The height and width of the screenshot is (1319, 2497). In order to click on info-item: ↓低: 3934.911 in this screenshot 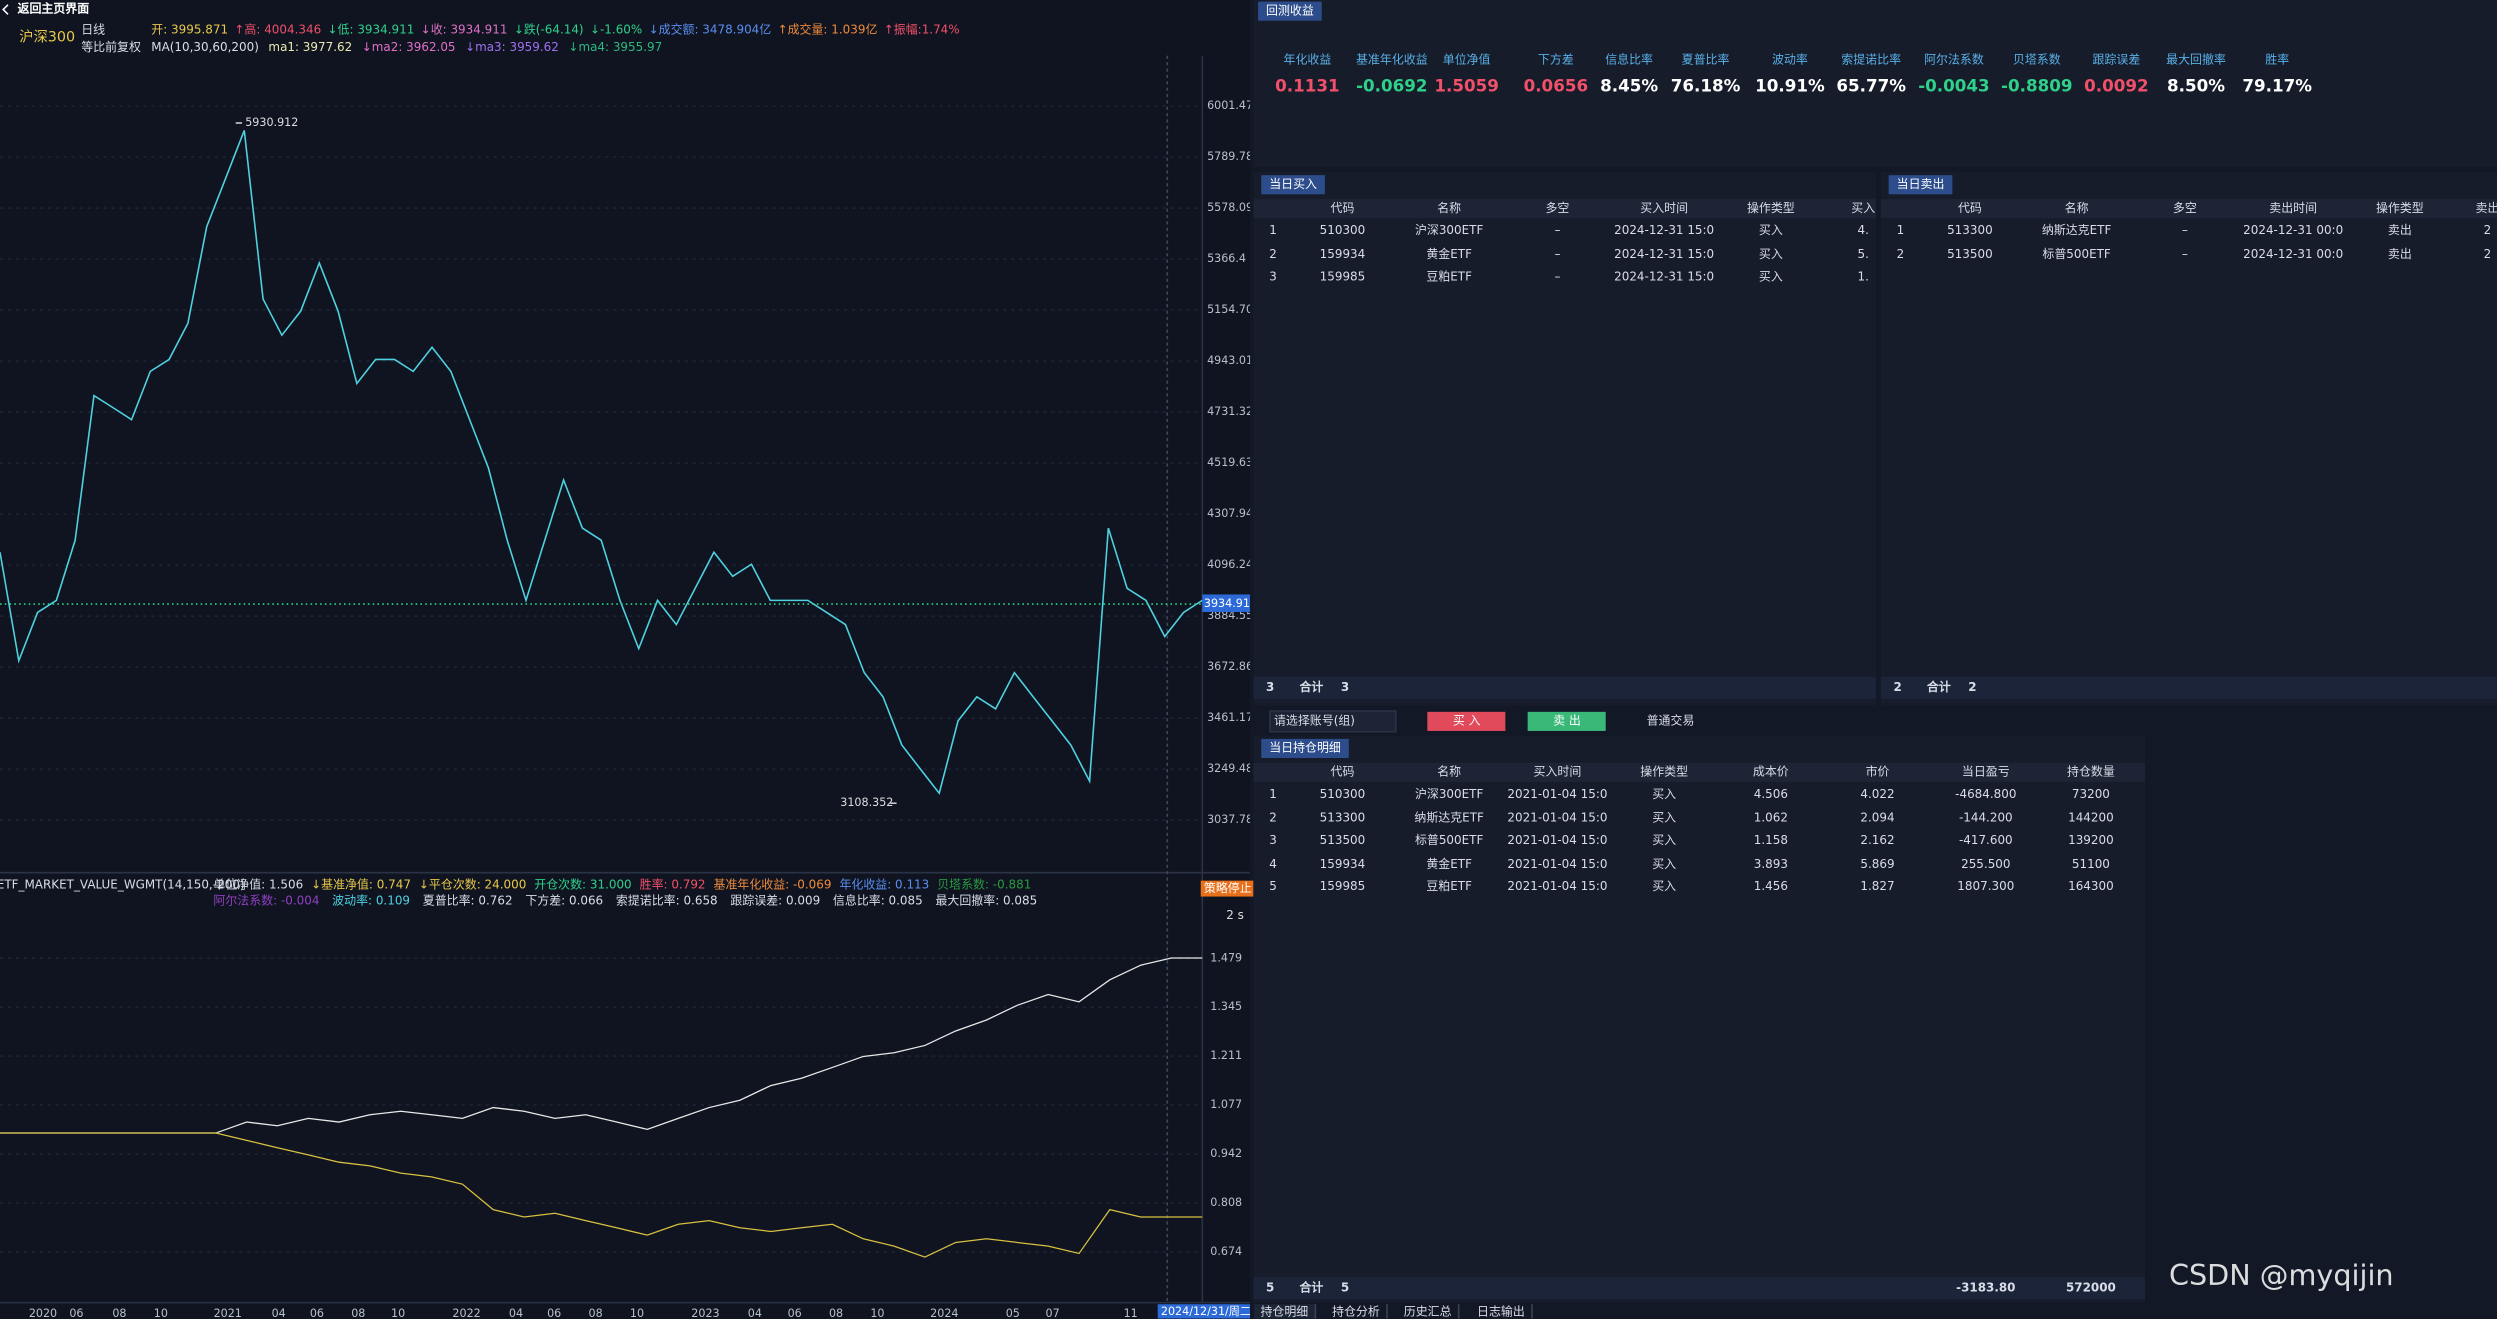, I will do `click(371, 29)`.